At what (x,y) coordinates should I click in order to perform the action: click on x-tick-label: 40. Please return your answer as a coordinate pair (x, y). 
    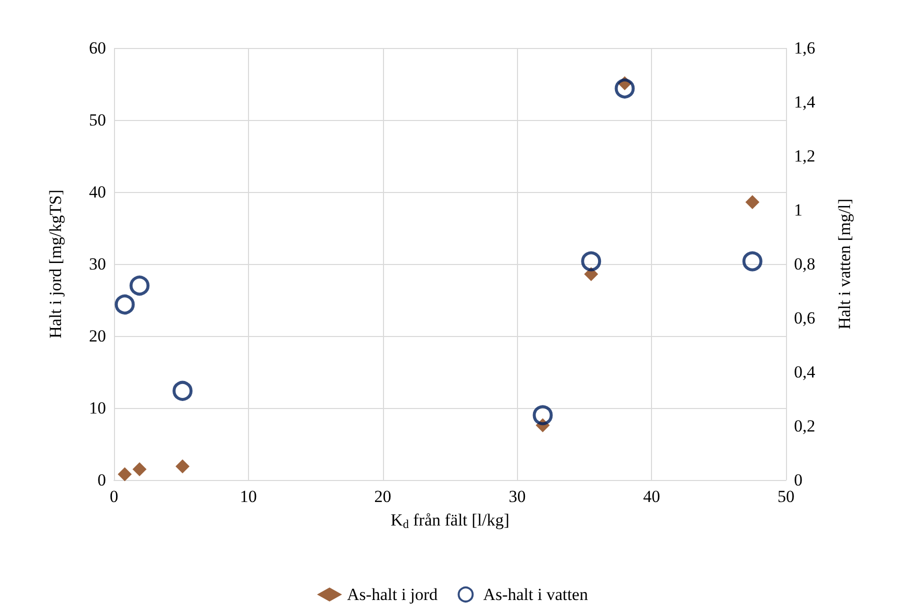
    Looking at the image, I should click on (651, 496).